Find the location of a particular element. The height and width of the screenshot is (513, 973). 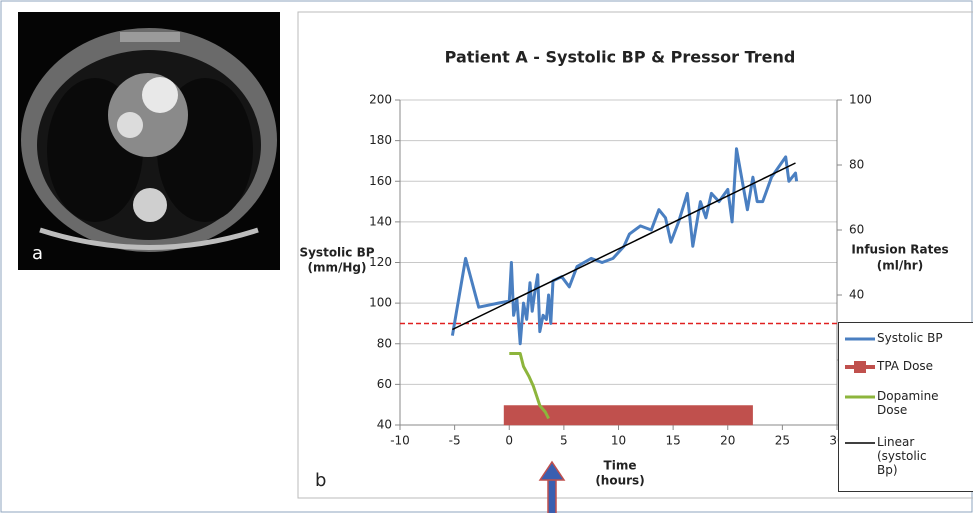

legend-label: TPA Dose is located at coordinates (905, 366).